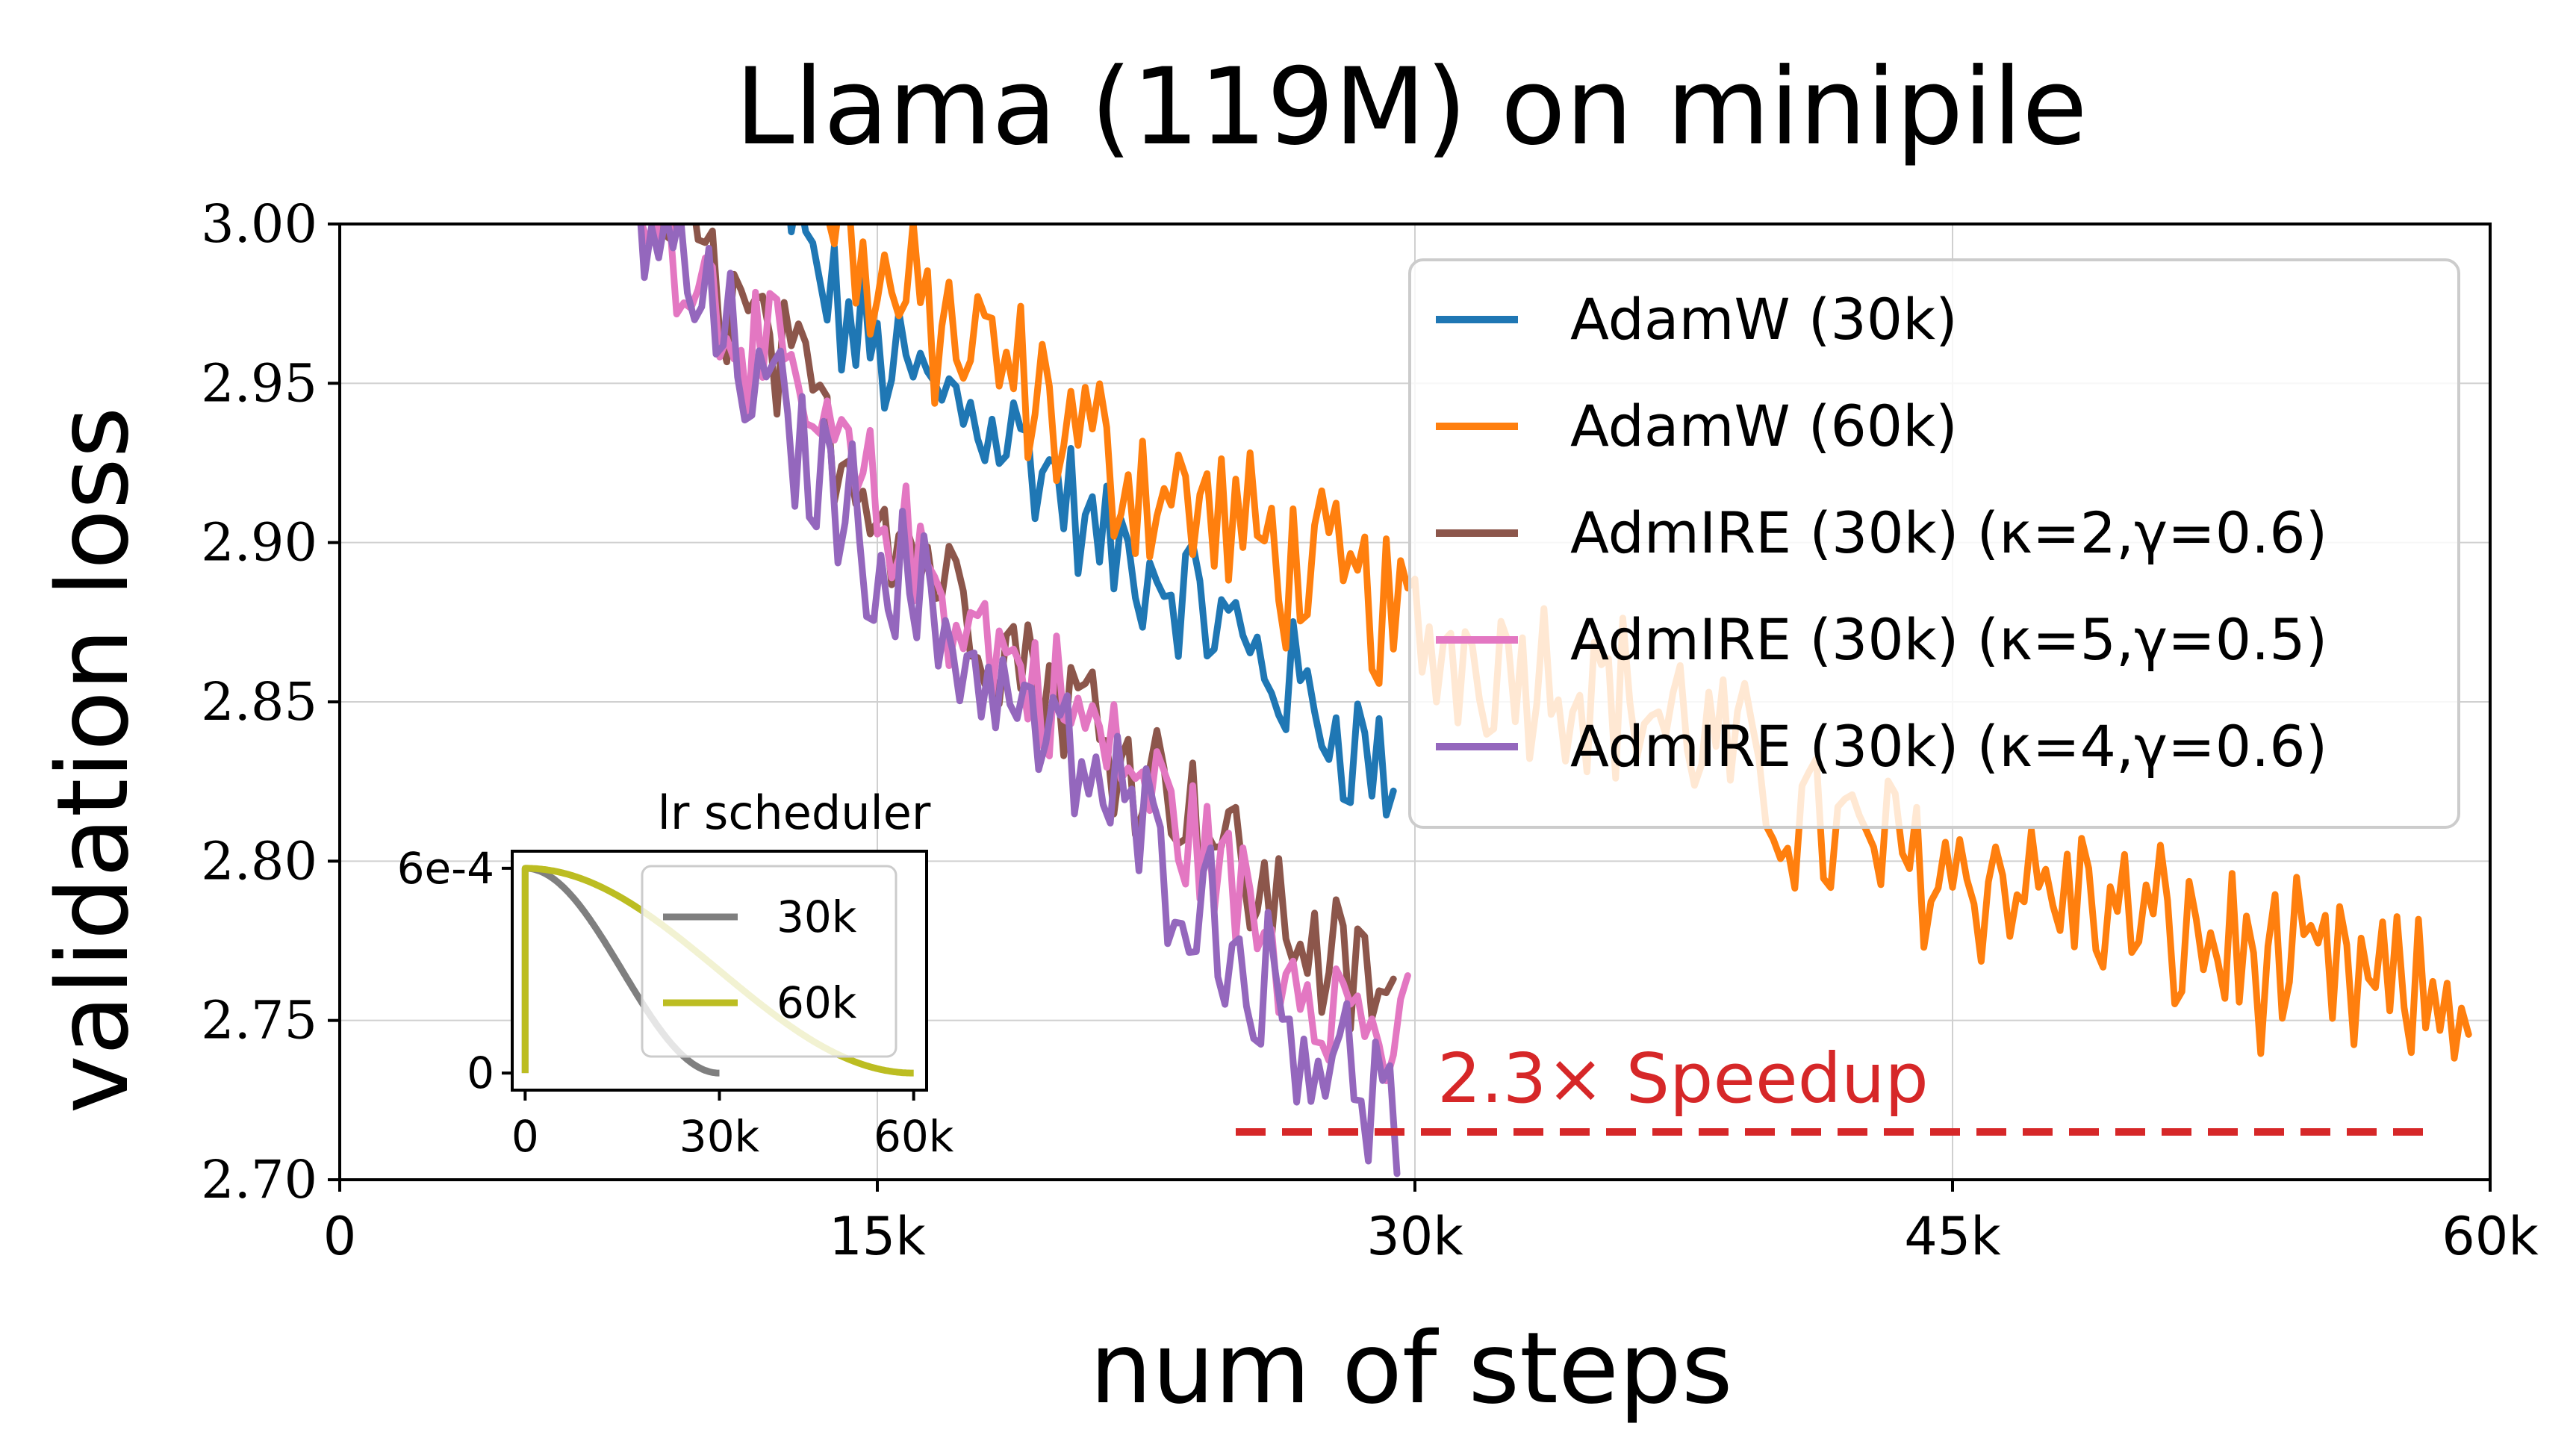 The image size is (2576, 1456). What do you see at coordinates (259, 224) in the screenshot?
I see `y-tick-label: 3.00` at bounding box center [259, 224].